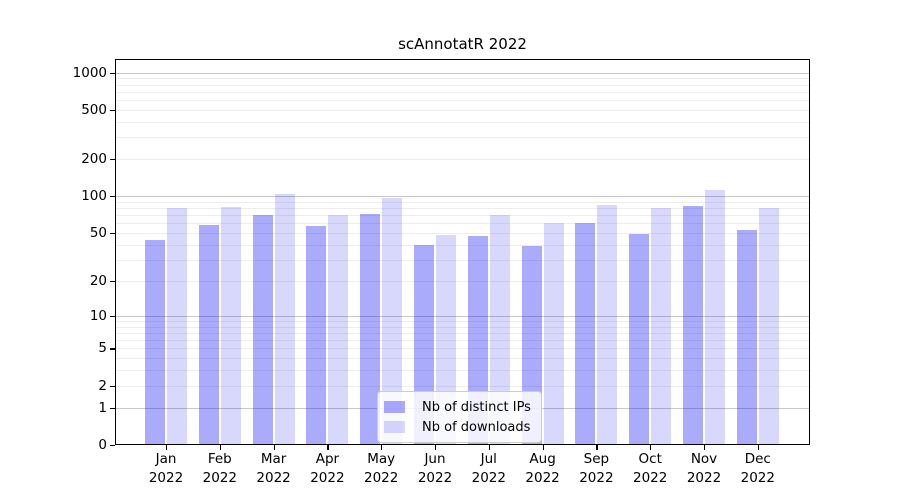  I want to click on y-tick-label-50: 50, so click(98, 233).